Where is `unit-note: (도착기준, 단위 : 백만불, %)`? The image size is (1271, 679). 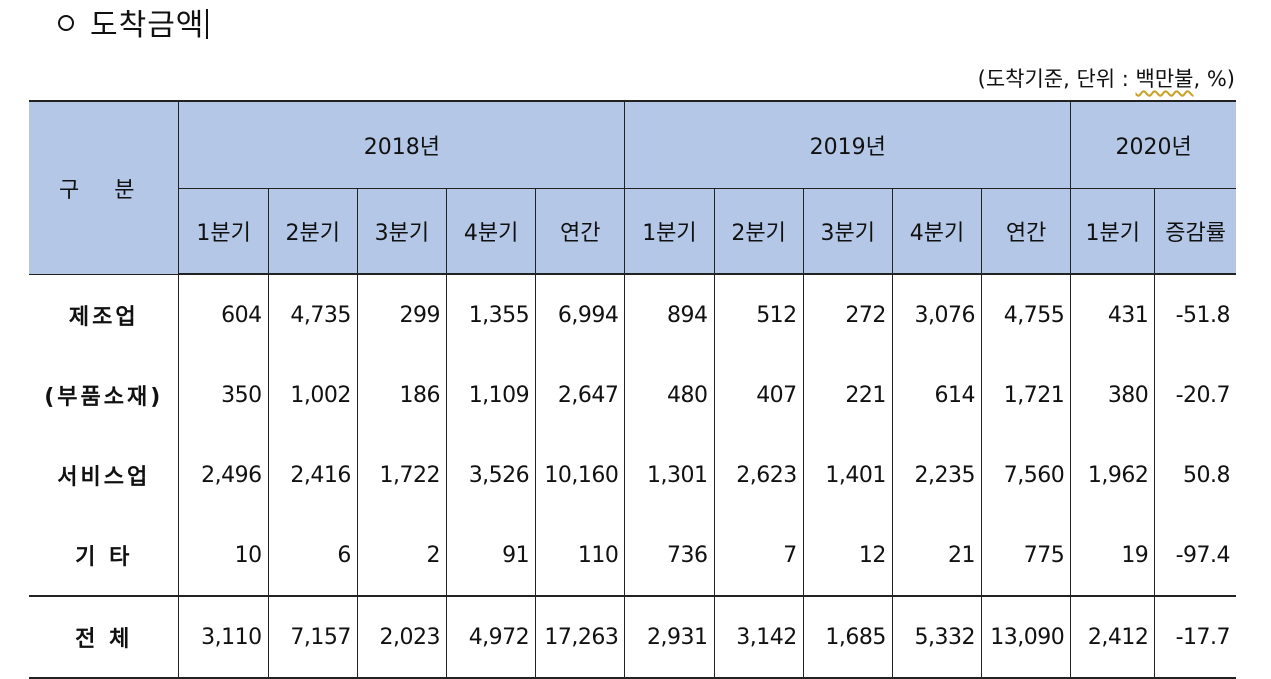 unit-note: (도착기준, 단위 : 백만불, %) is located at coordinates (1106, 79).